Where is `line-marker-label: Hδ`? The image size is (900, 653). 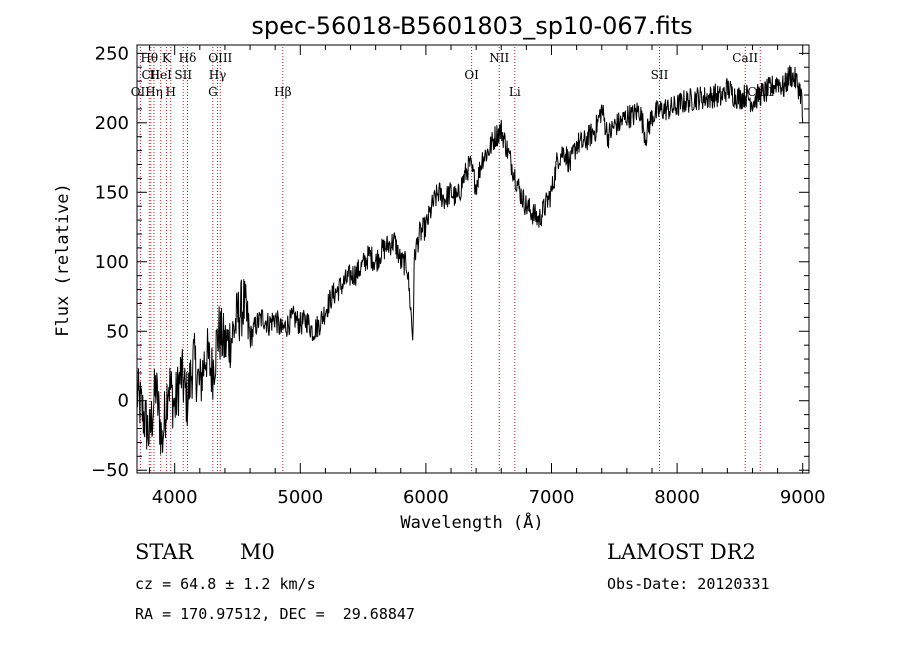 line-marker-label: Hδ is located at coordinates (188, 58).